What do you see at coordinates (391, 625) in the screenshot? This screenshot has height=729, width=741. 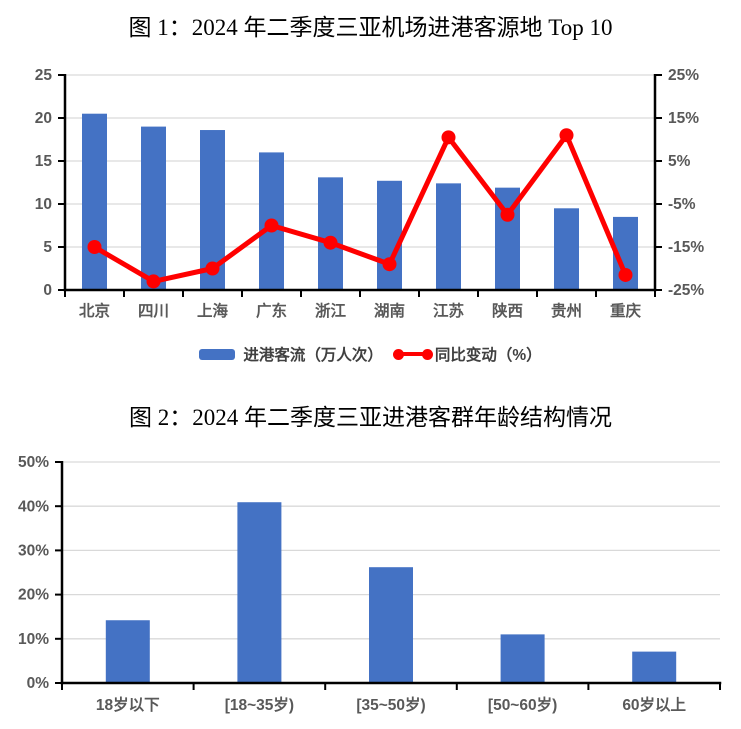 I see `bar-[35~50岁)` at bounding box center [391, 625].